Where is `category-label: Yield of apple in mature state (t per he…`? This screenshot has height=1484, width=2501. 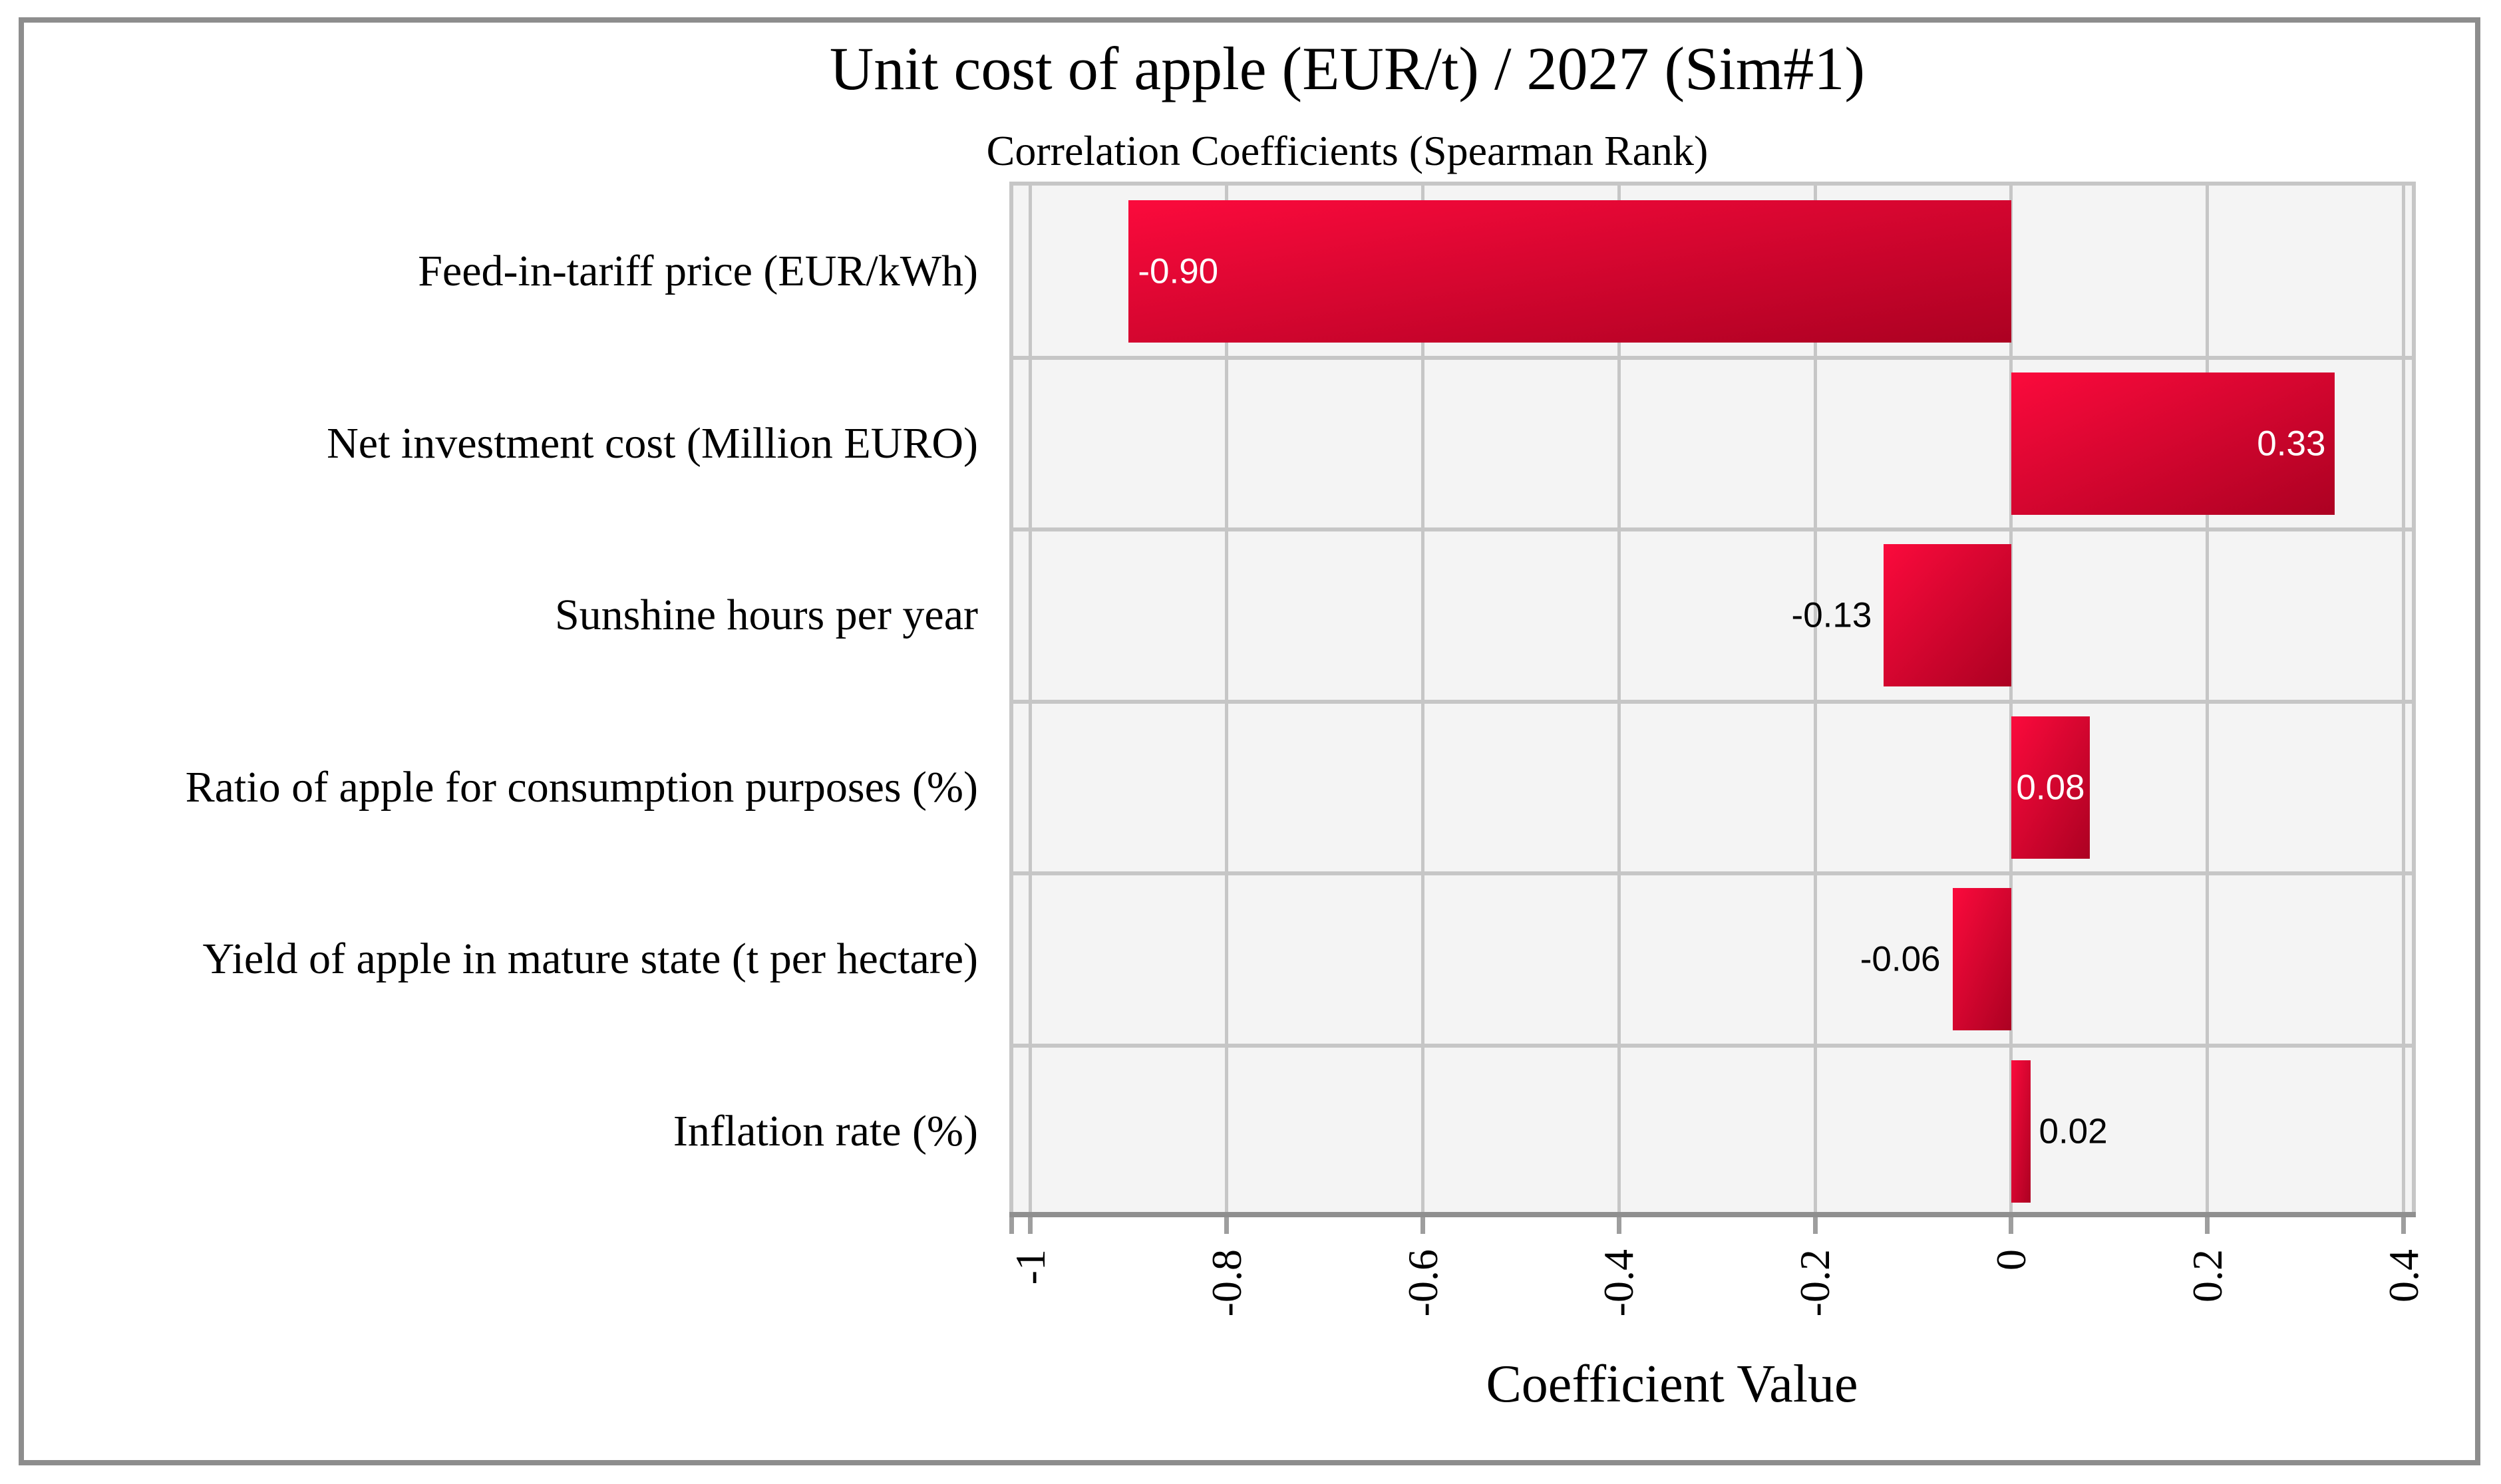 category-label: Yield of apple in mature state (t per he… is located at coordinates (590, 959).